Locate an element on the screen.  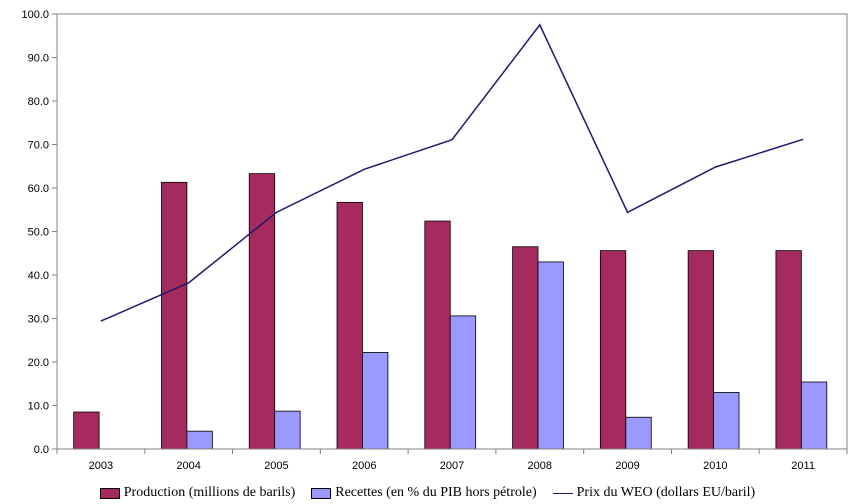
bar-recettes-2004 is located at coordinates (199, 440).